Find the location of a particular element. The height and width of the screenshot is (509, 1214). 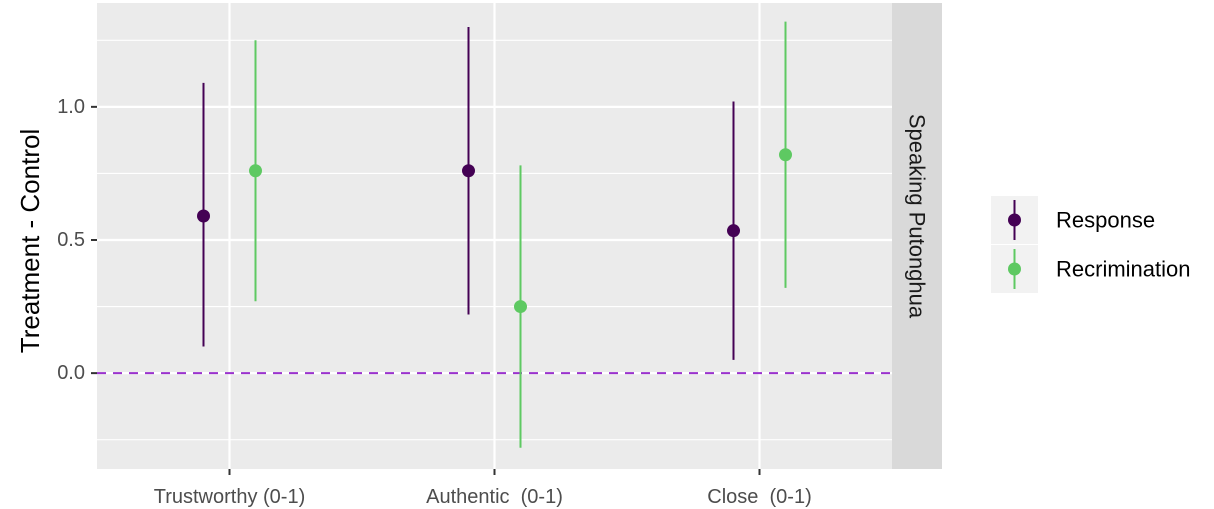

legend-label-recrimination: Recrimination is located at coordinates (1123, 269).